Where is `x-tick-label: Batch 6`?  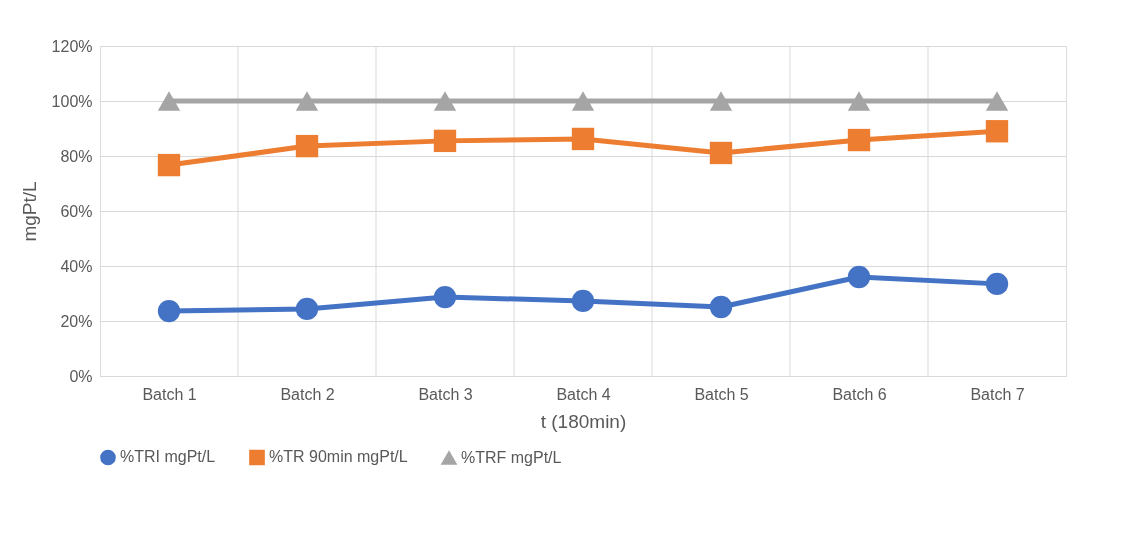
x-tick-label: Batch 6 is located at coordinates (859, 394).